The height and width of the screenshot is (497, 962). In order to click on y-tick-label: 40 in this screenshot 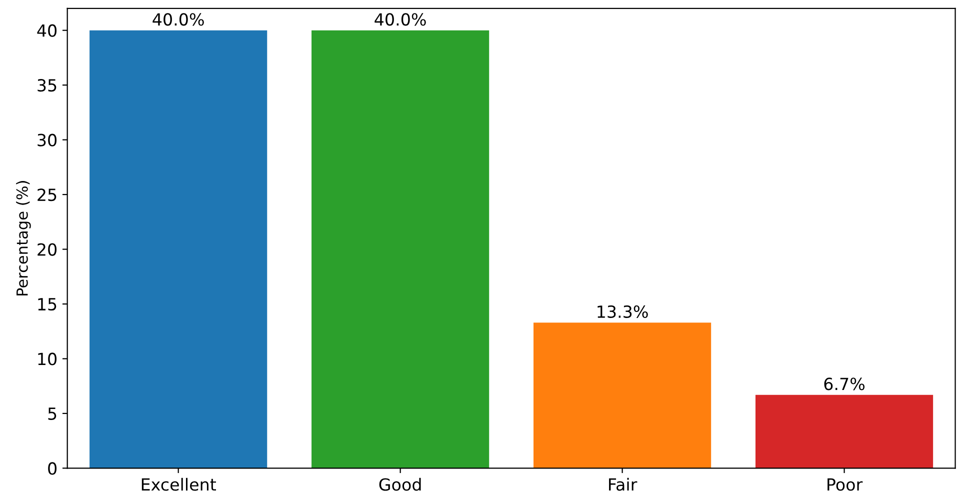, I will do `click(47, 30)`.